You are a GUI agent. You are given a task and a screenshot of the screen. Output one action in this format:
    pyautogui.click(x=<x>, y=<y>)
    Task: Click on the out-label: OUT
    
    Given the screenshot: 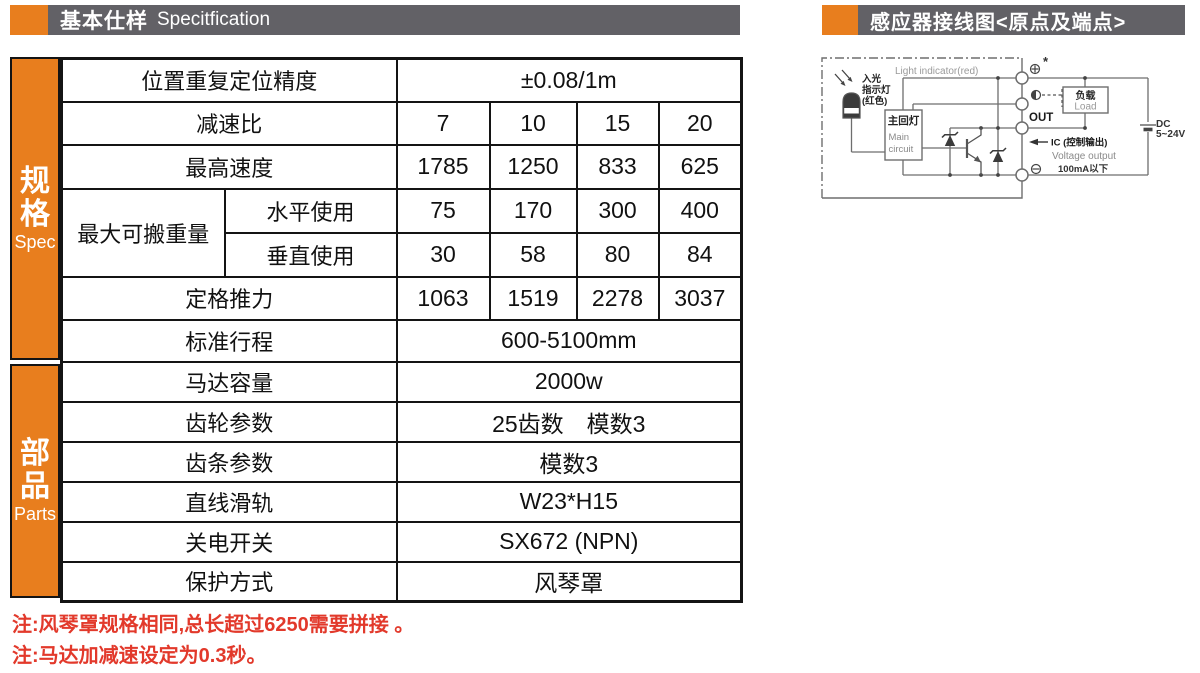 What is the action you would take?
    pyautogui.click(x=1041, y=118)
    